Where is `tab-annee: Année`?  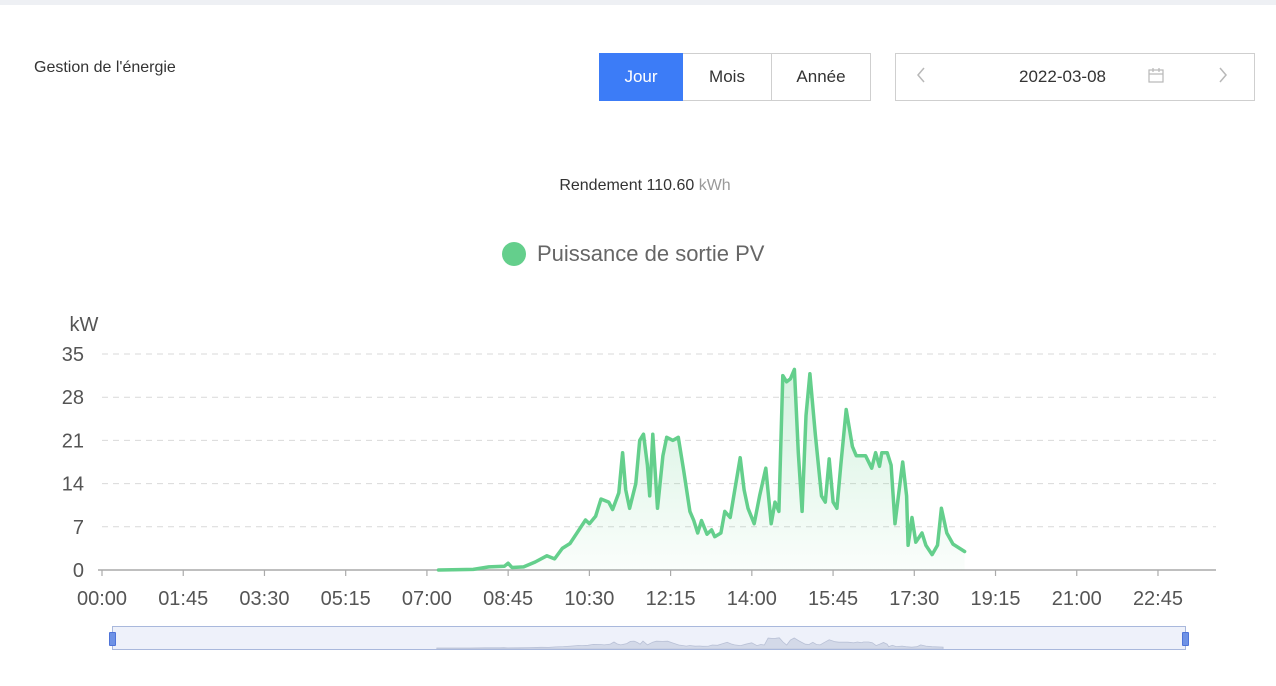 tab-annee: Année is located at coordinates (821, 77).